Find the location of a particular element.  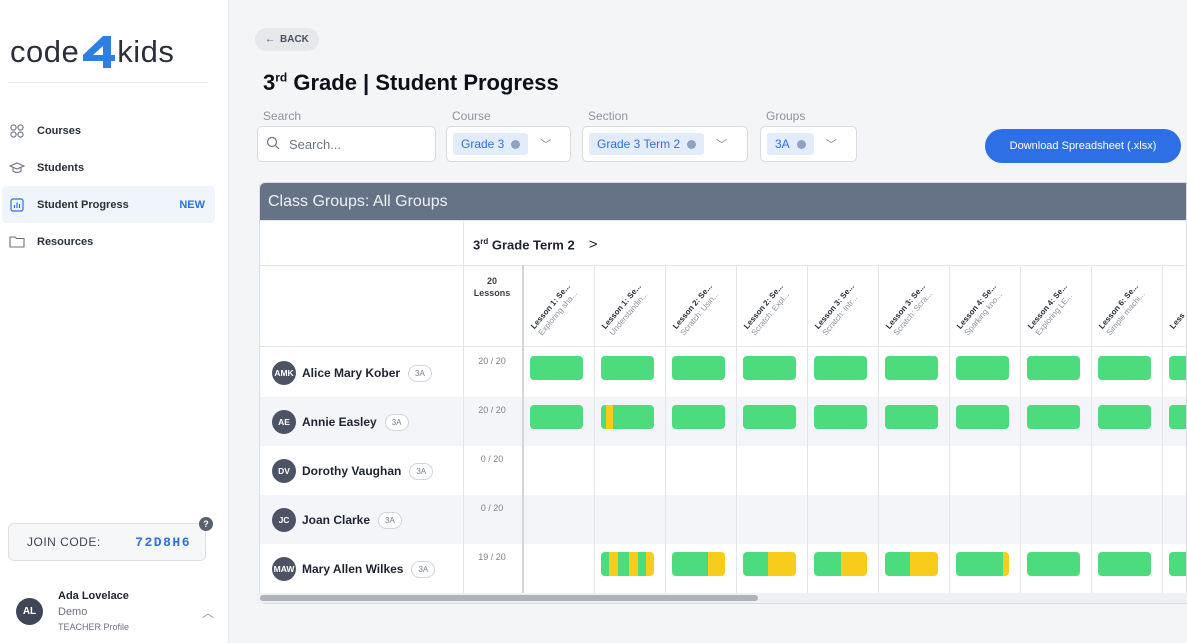

groups-select: 3A ﹀ is located at coordinates (808, 144).